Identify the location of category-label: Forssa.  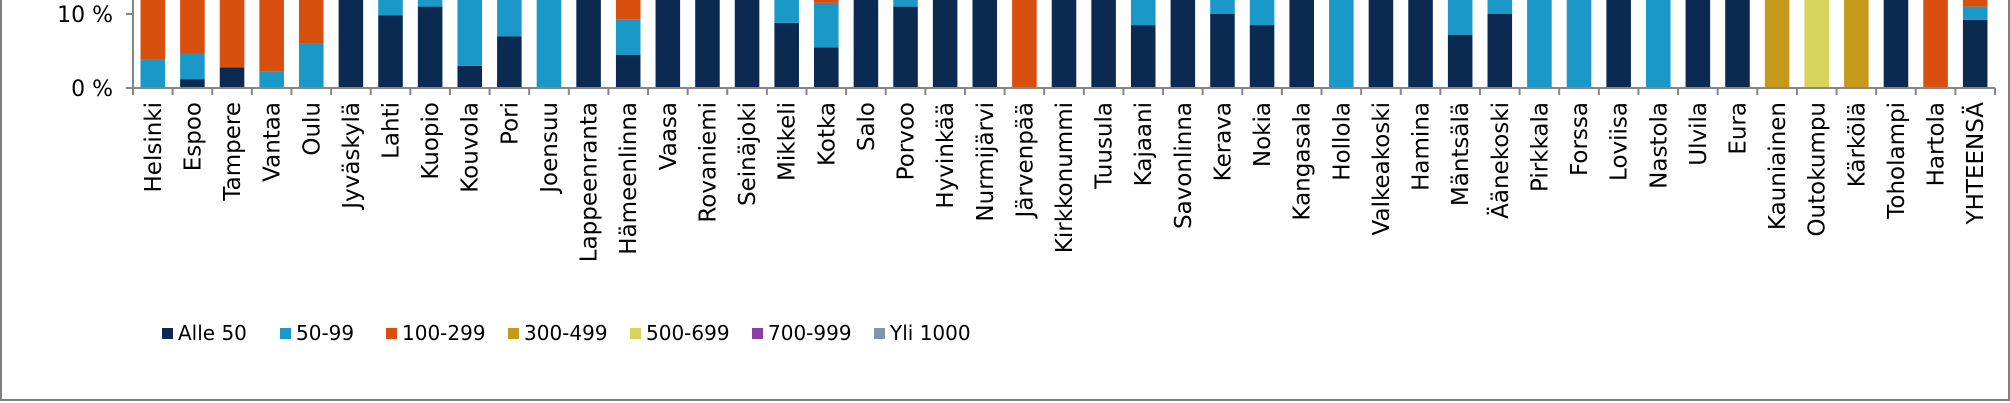
(1580, 139).